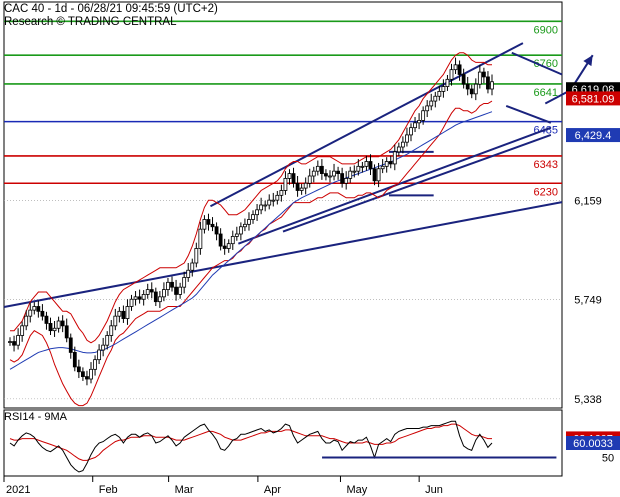  I want to click on price-tick-label: 6,159, so click(588, 201).